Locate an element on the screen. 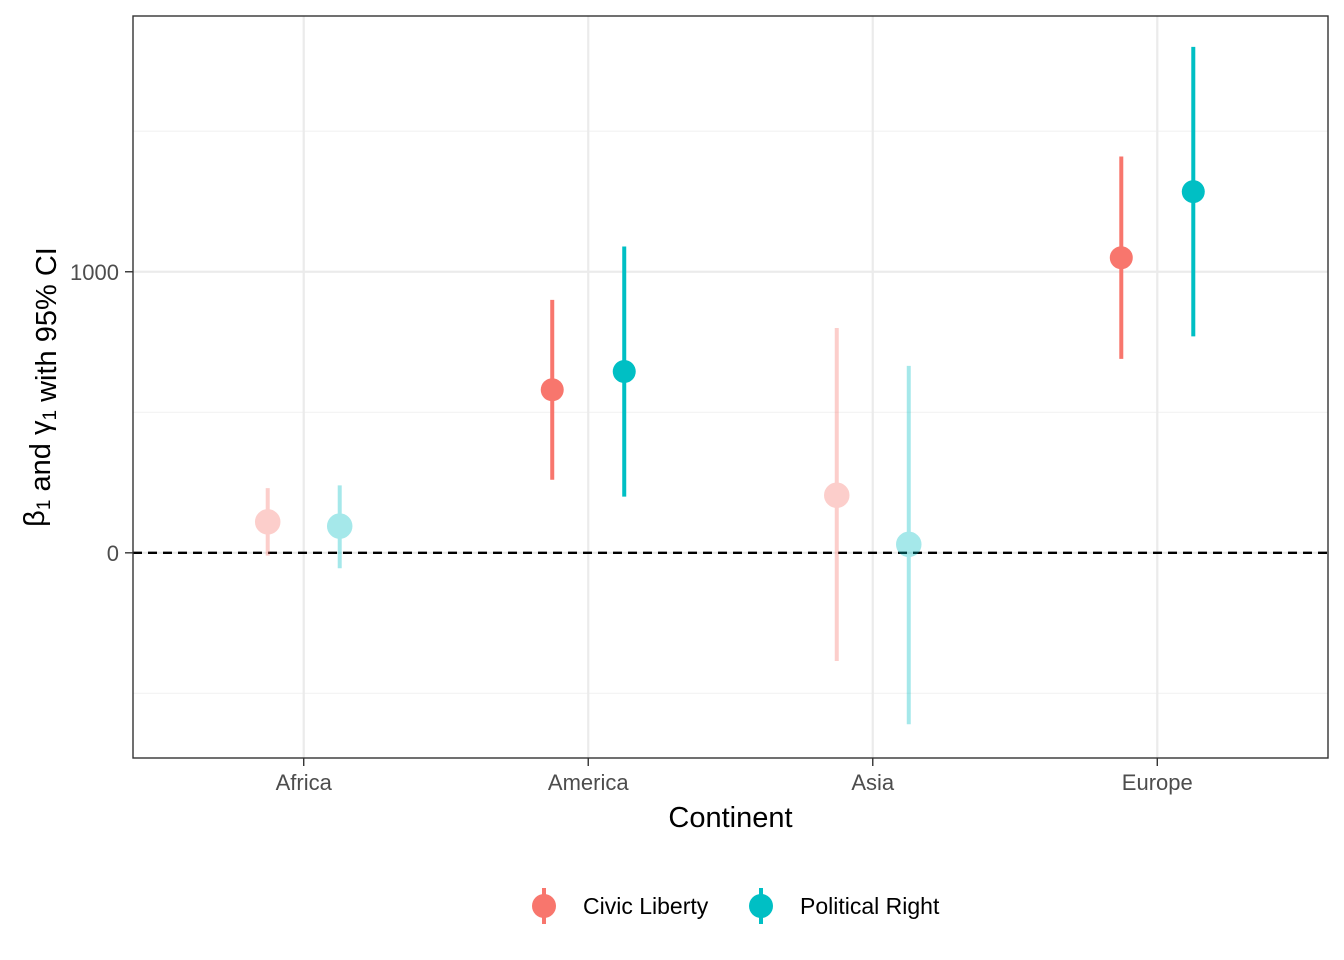 The image size is (1344, 960). pointrange-civic-liberty-europe is located at coordinates (1121, 257).